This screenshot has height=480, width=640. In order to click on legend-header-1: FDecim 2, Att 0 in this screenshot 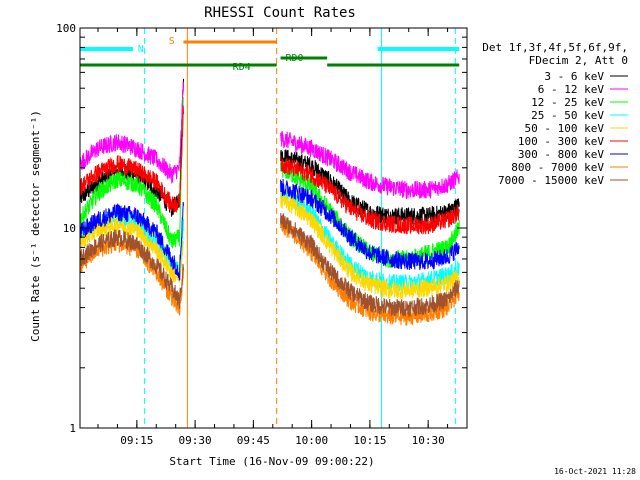, I will do `click(578, 60)`.